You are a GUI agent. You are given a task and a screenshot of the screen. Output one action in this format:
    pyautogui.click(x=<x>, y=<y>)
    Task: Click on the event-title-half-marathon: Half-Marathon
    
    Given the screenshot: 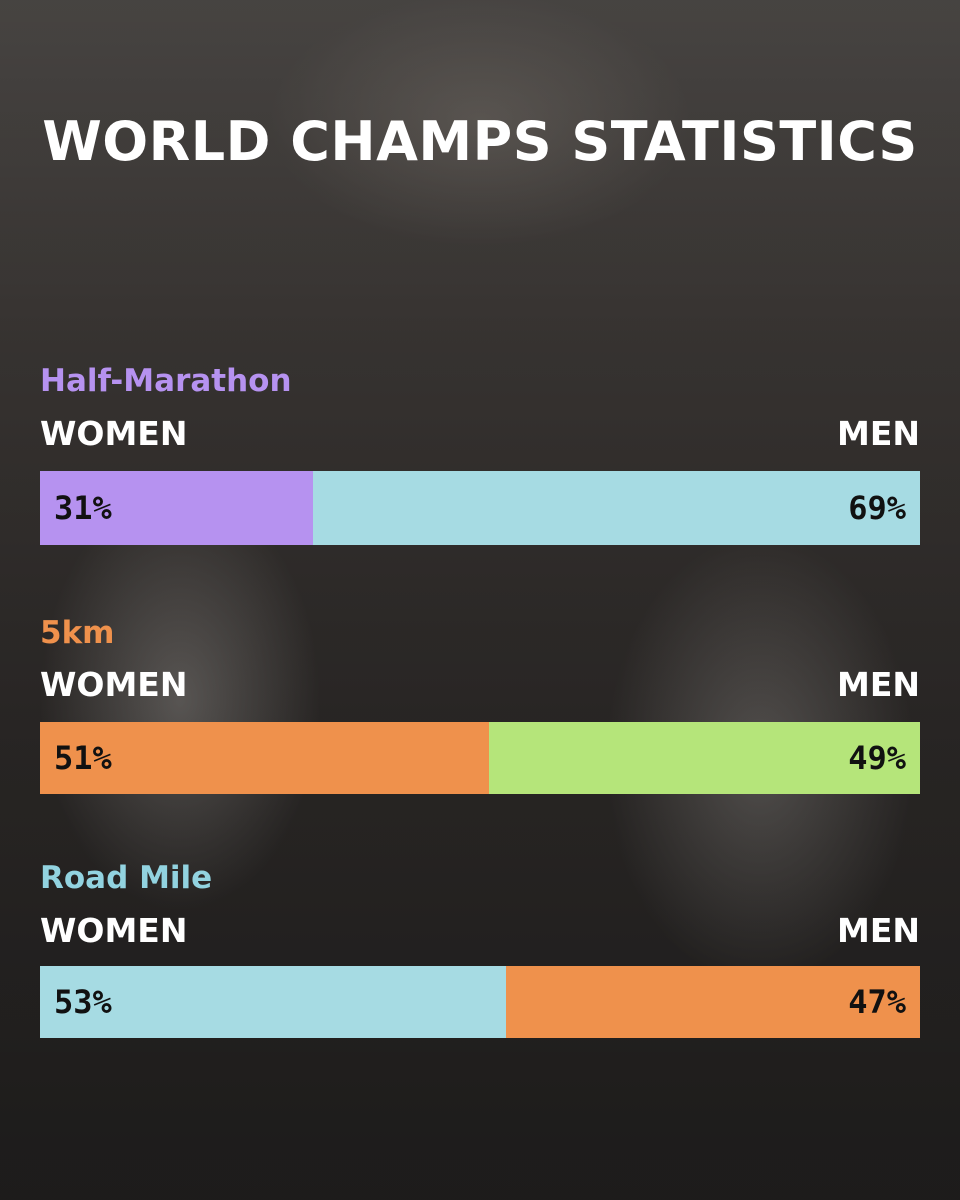 What is the action you would take?
    pyautogui.click(x=166, y=381)
    